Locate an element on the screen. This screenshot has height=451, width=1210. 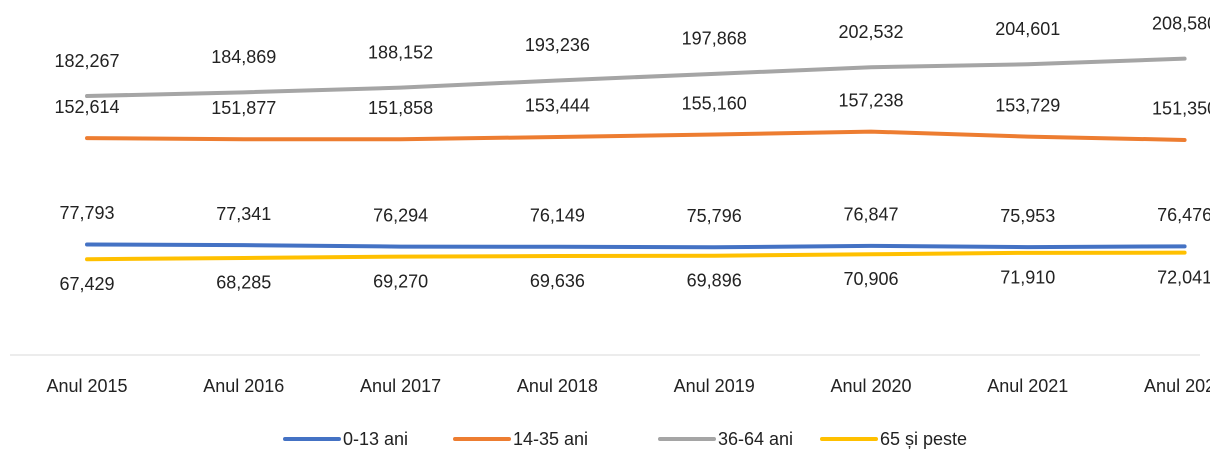
data-label: 151,350 is located at coordinates (1181, 109).